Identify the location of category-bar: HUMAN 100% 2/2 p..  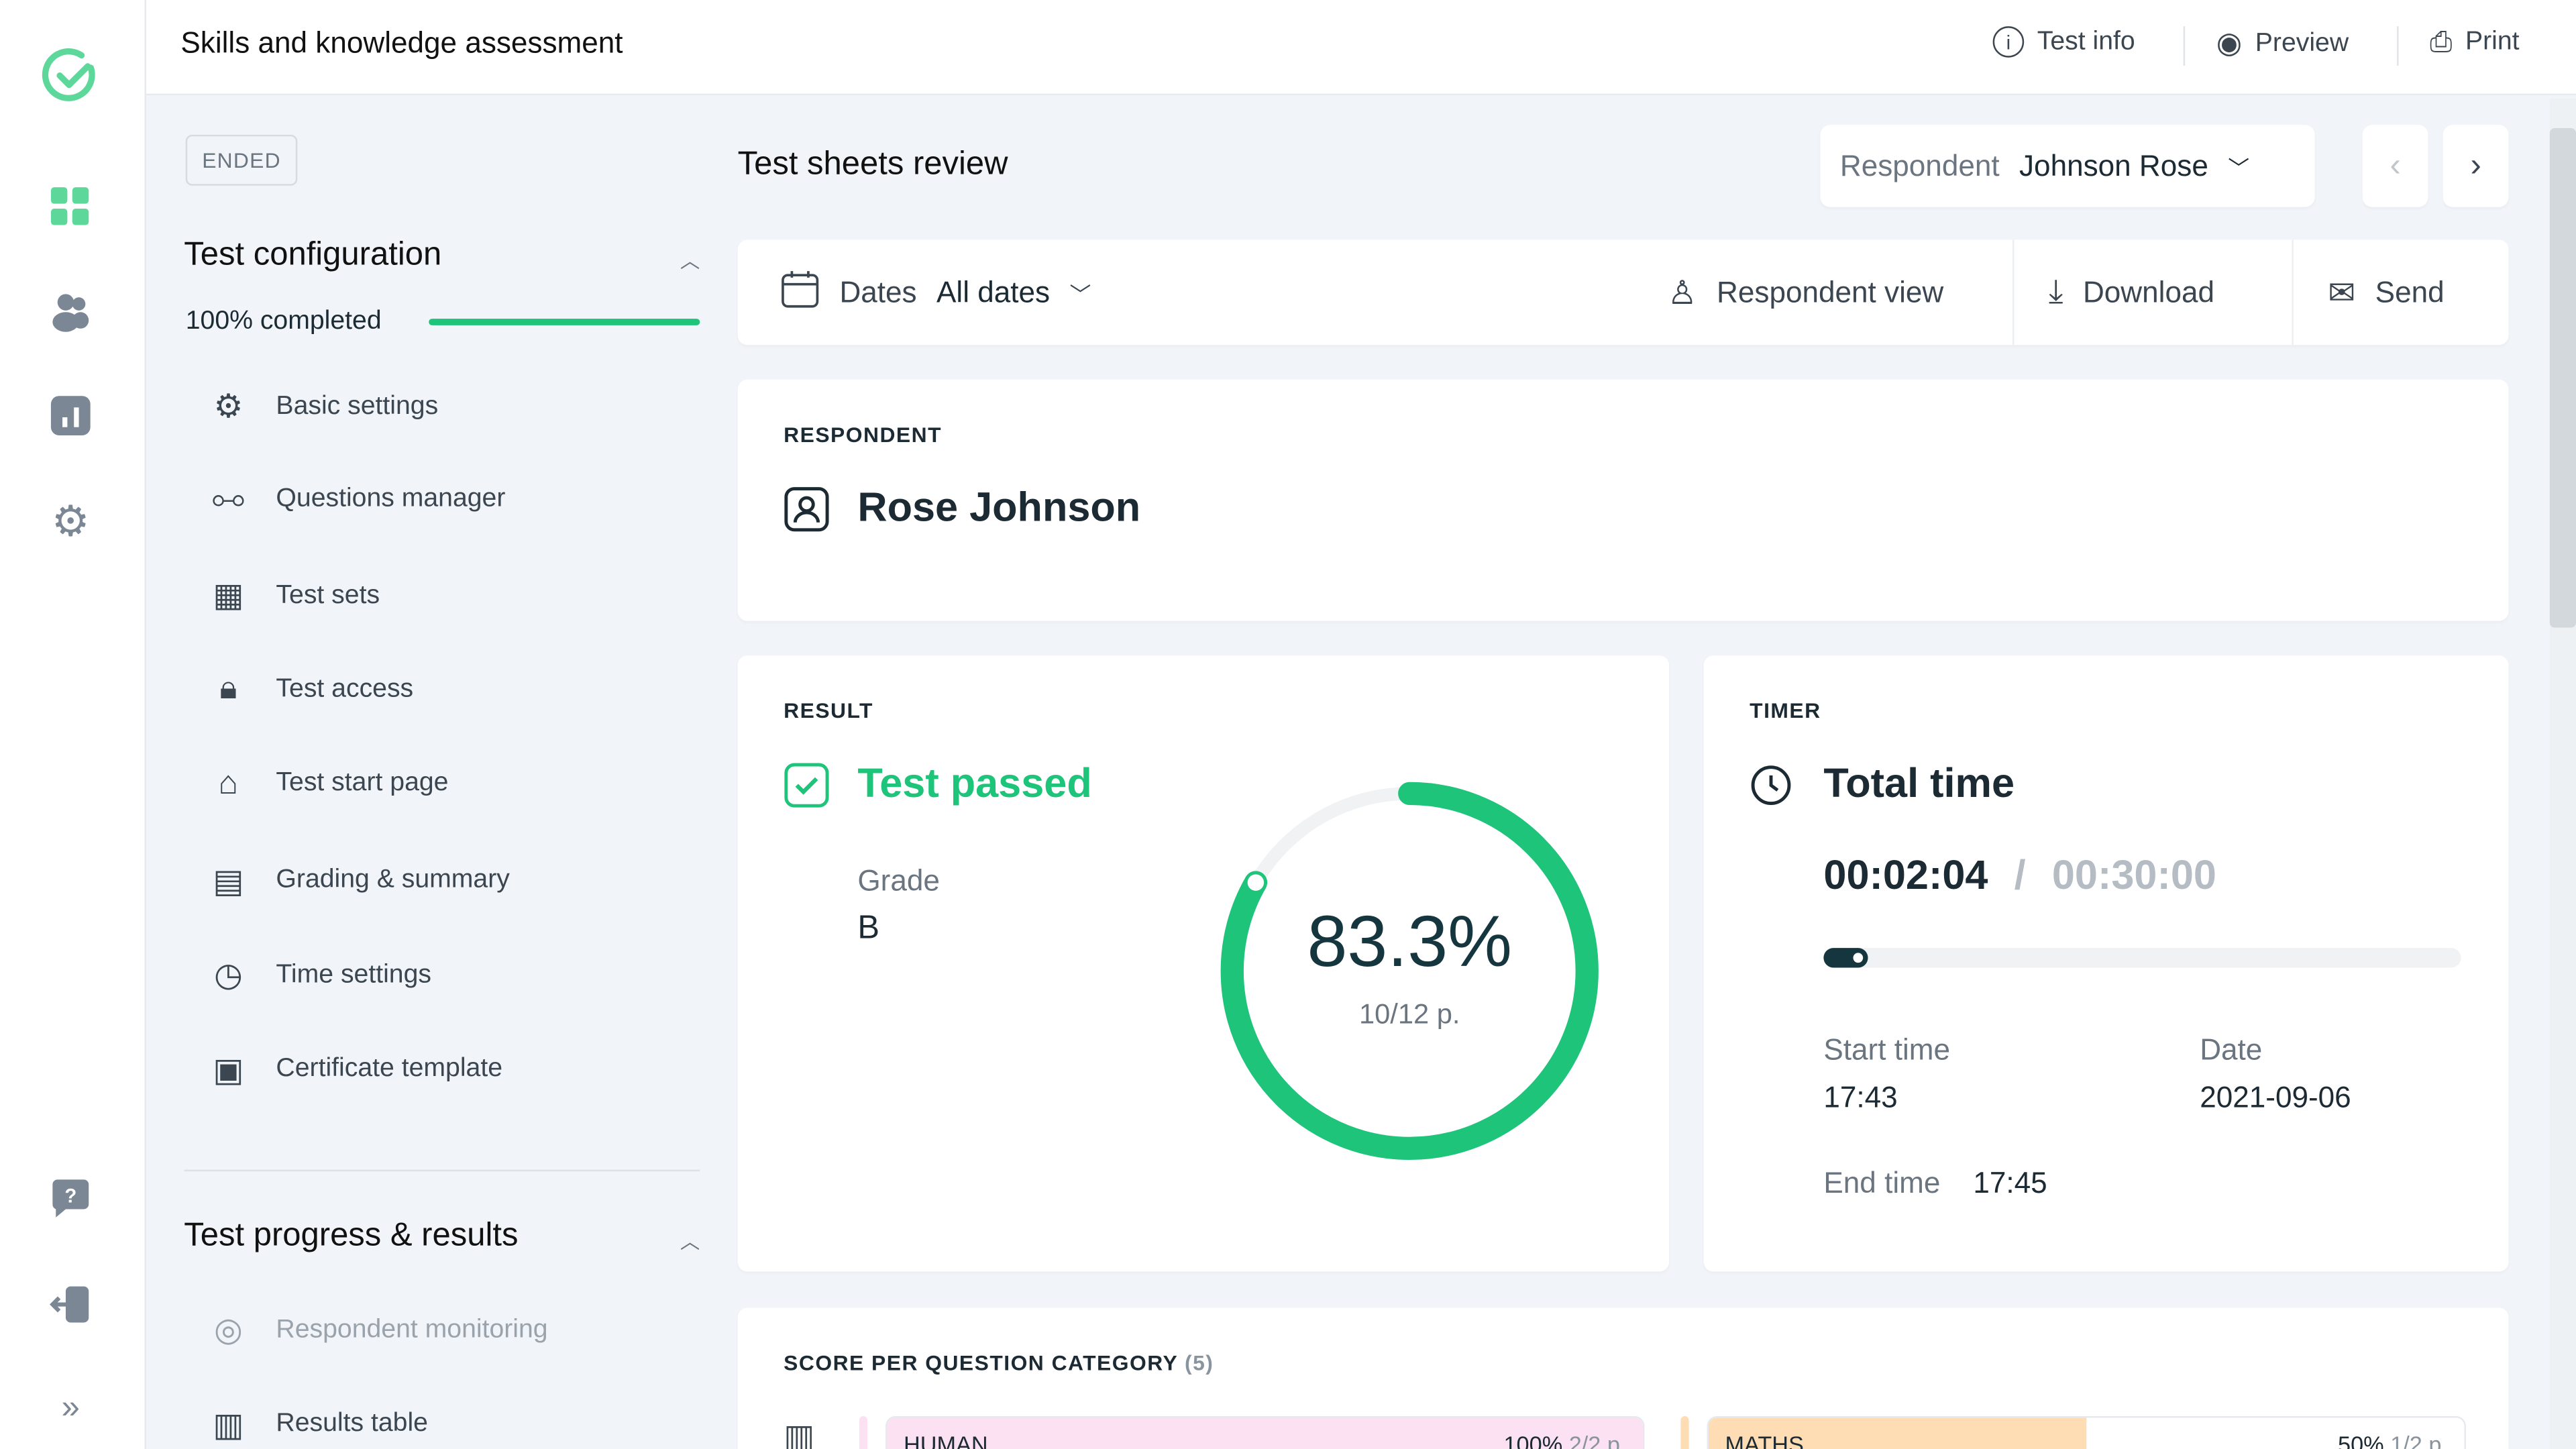
(1265, 1432).